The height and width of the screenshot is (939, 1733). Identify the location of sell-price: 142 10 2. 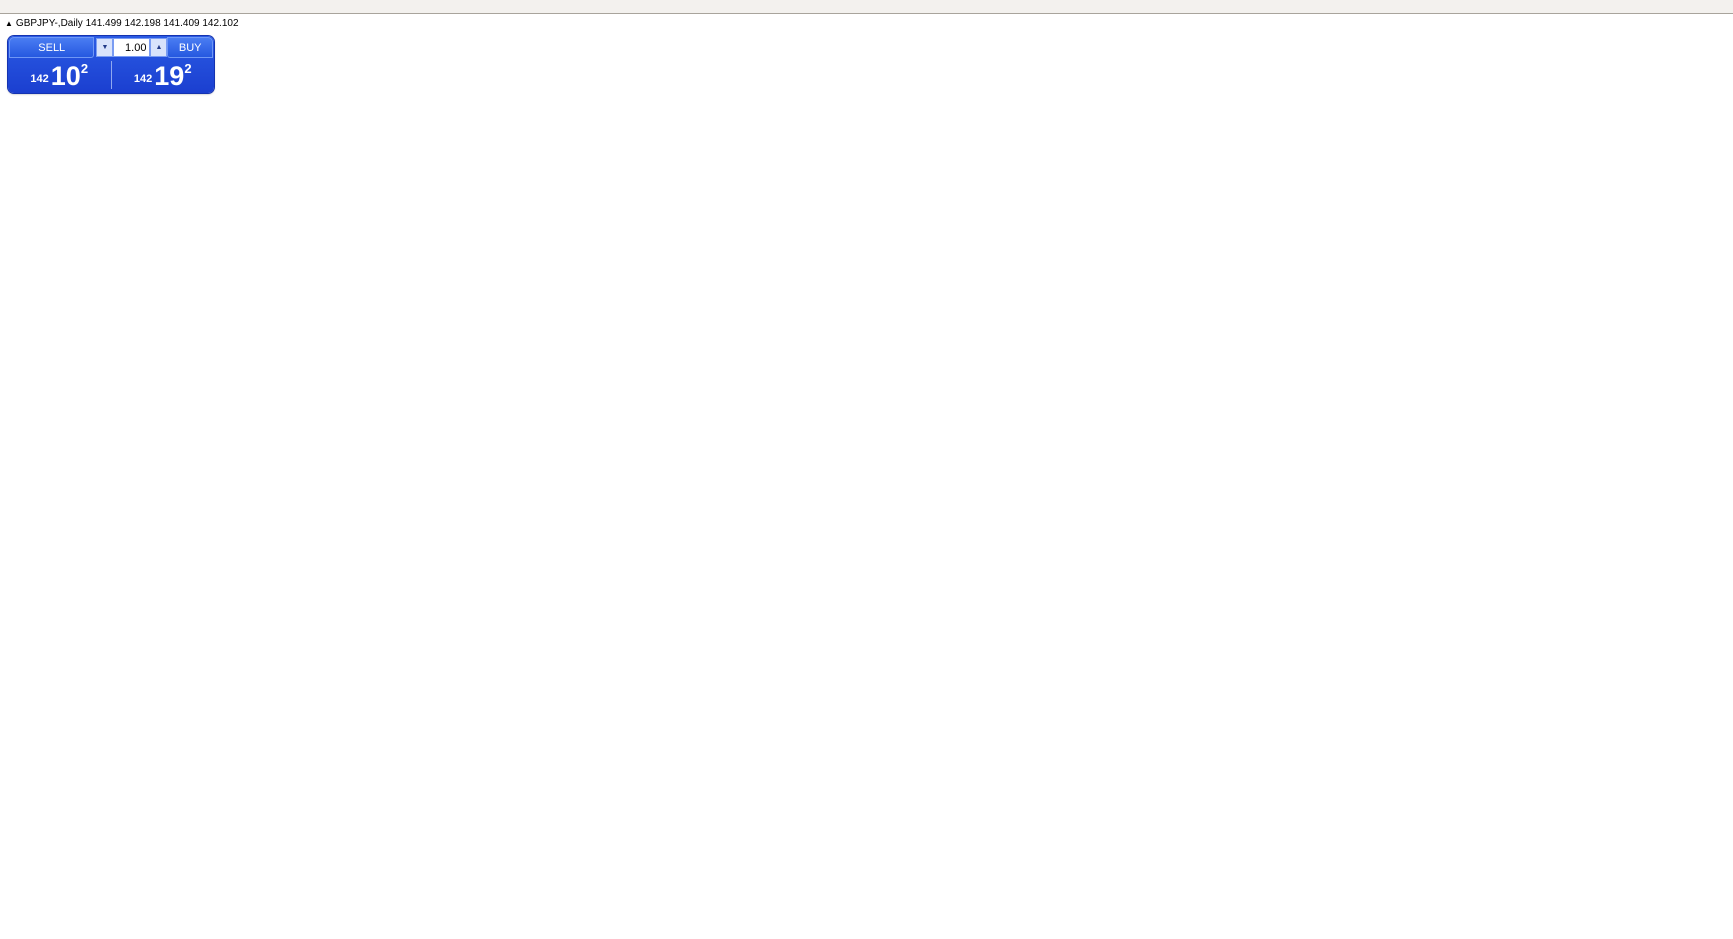
(59, 75).